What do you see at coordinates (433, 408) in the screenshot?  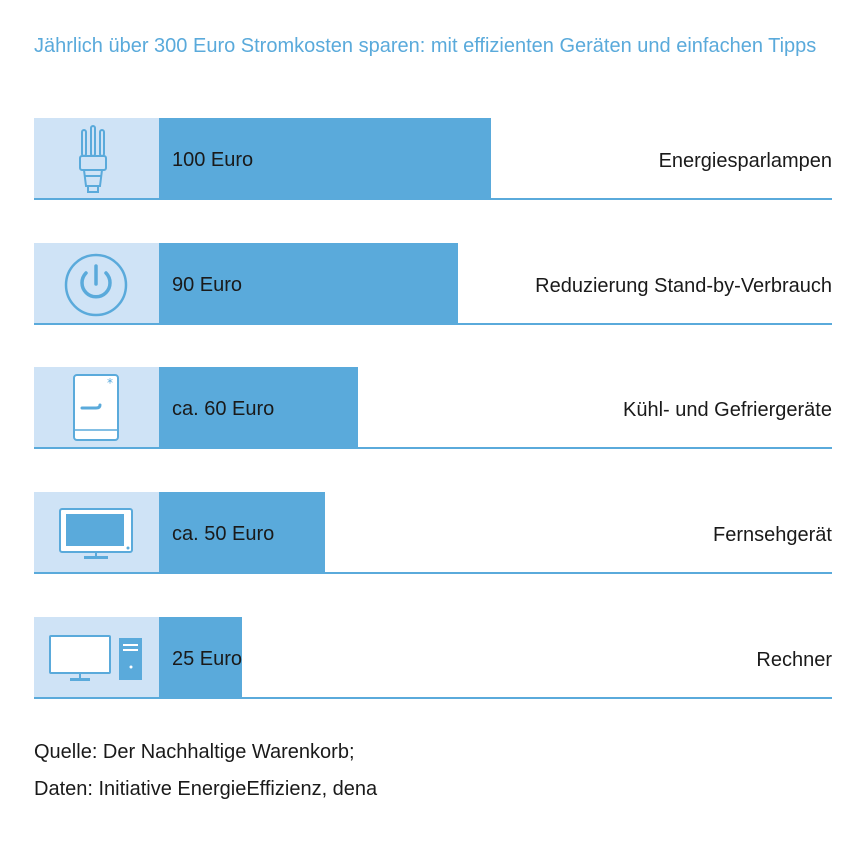 I see `bar-row: * ca. 60 Euro Kühl- und Gefriergeräte` at bounding box center [433, 408].